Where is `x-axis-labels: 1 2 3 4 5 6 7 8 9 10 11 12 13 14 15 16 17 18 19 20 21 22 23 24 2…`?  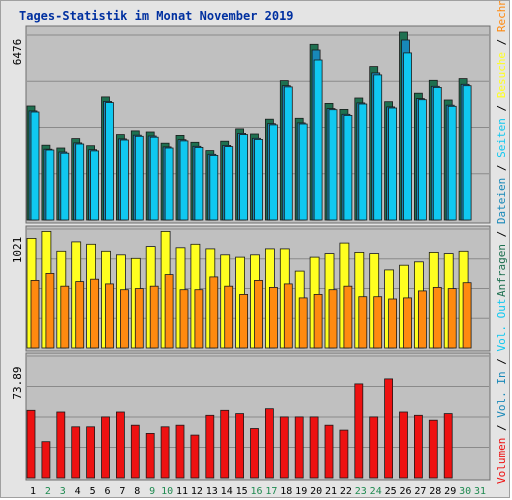 x-axis-labels: 1 2 3 4 5 6 7 8 9 10 11 12 13 14 15 16 17 18 19 20 21 22 23 24 2… is located at coordinates (258, 491).